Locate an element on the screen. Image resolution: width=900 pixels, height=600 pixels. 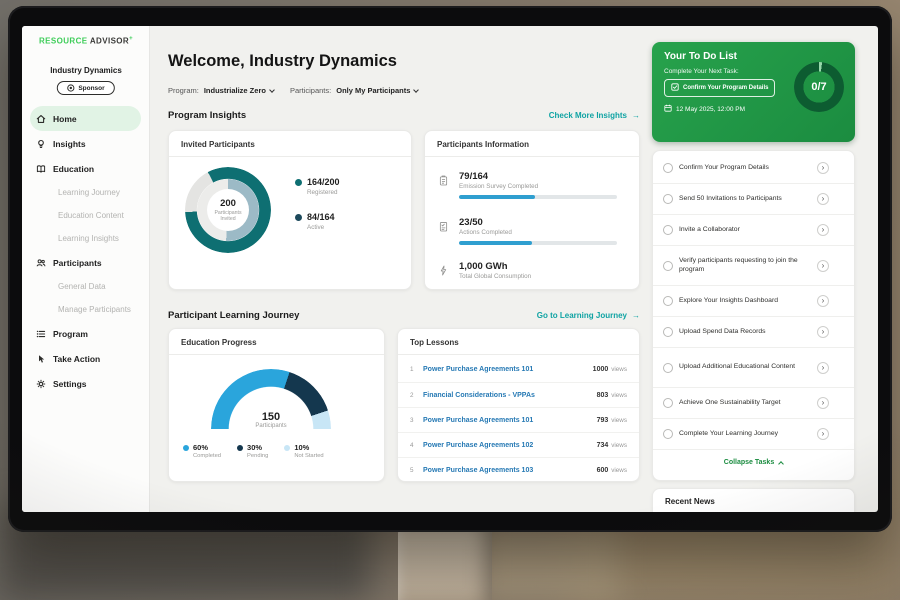
task-label: Upload Spend Data Records is located at coordinates (722, 331).